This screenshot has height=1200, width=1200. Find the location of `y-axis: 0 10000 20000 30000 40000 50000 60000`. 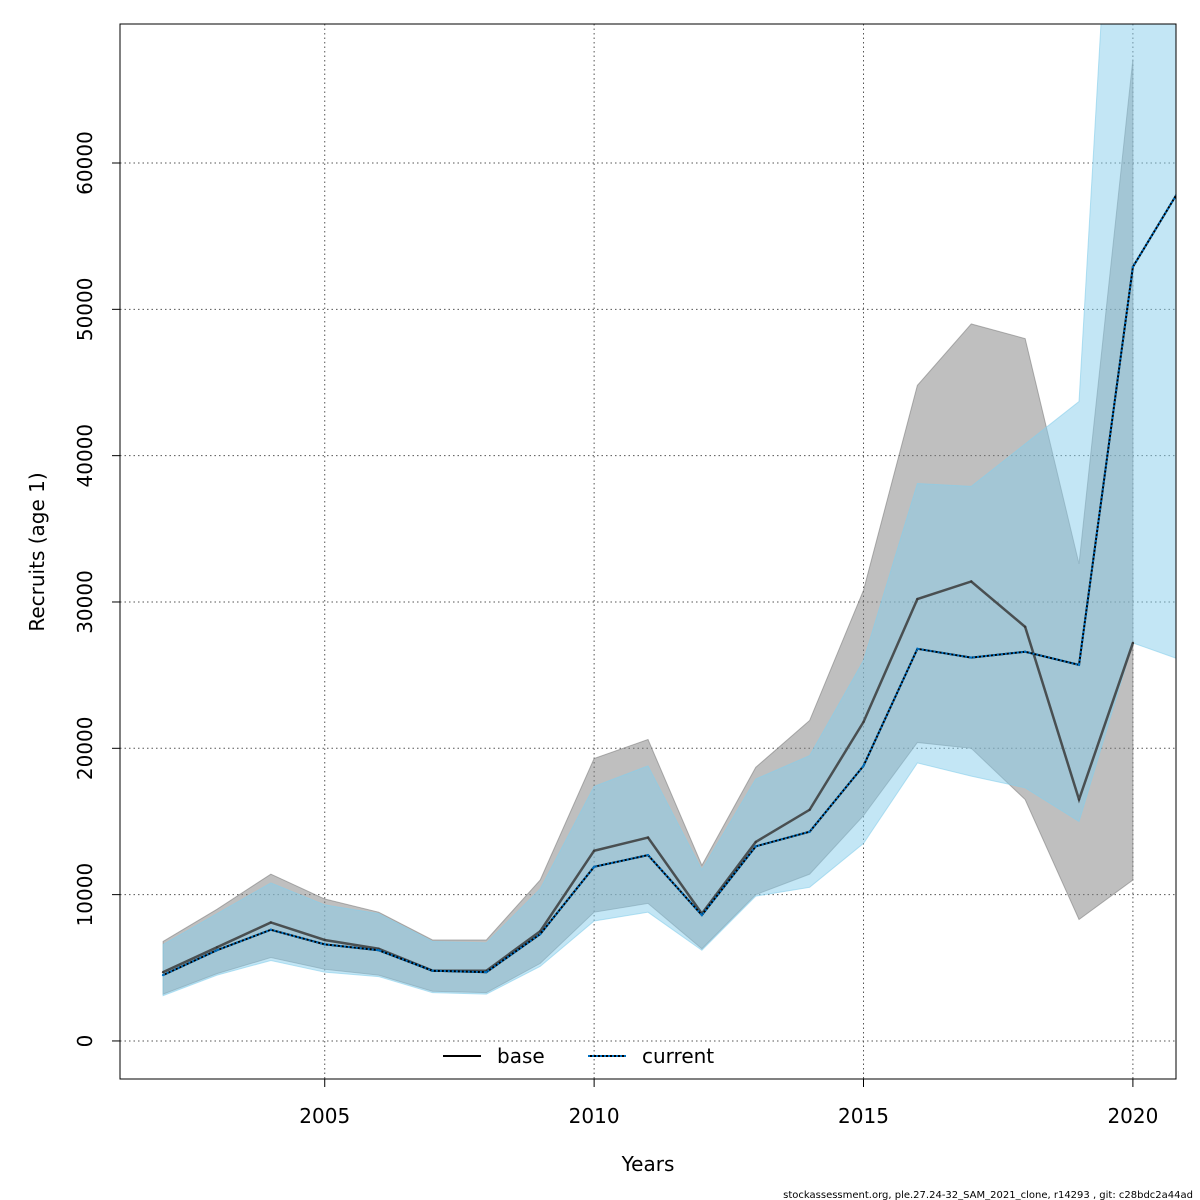

y-axis: 0 10000 20000 30000 40000 50000 60000 is located at coordinates (96, 589).